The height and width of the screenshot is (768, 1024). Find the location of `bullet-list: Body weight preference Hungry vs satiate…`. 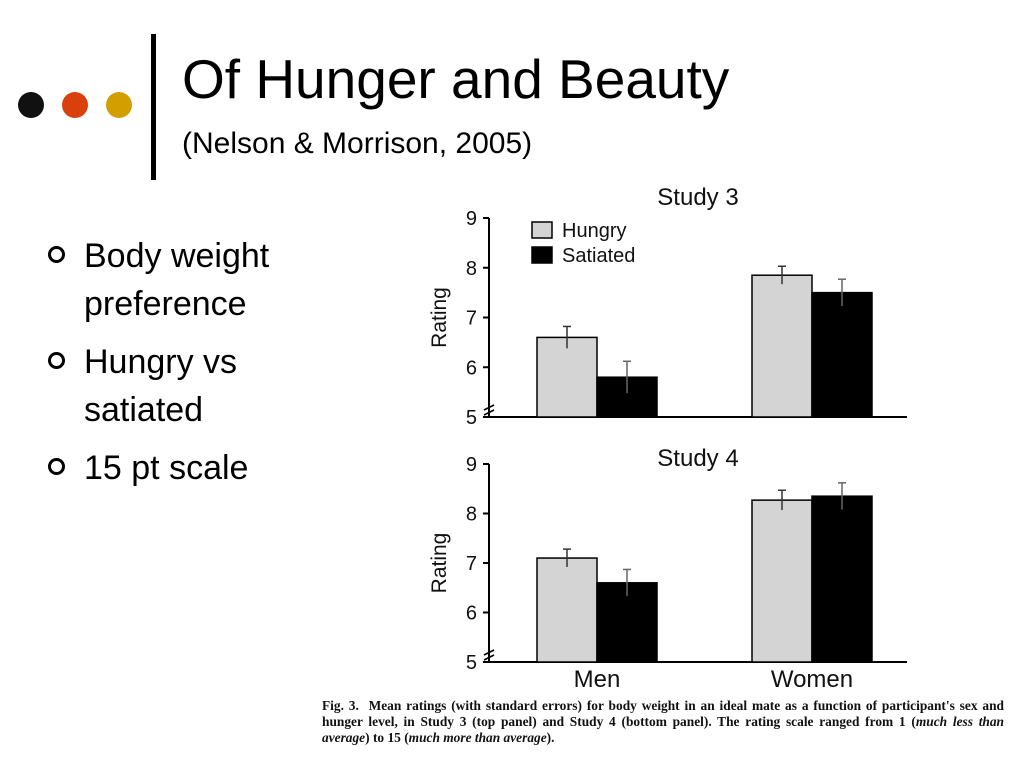

bullet-list: Body weight preference Hungry vs satiate… is located at coordinates (205, 367).